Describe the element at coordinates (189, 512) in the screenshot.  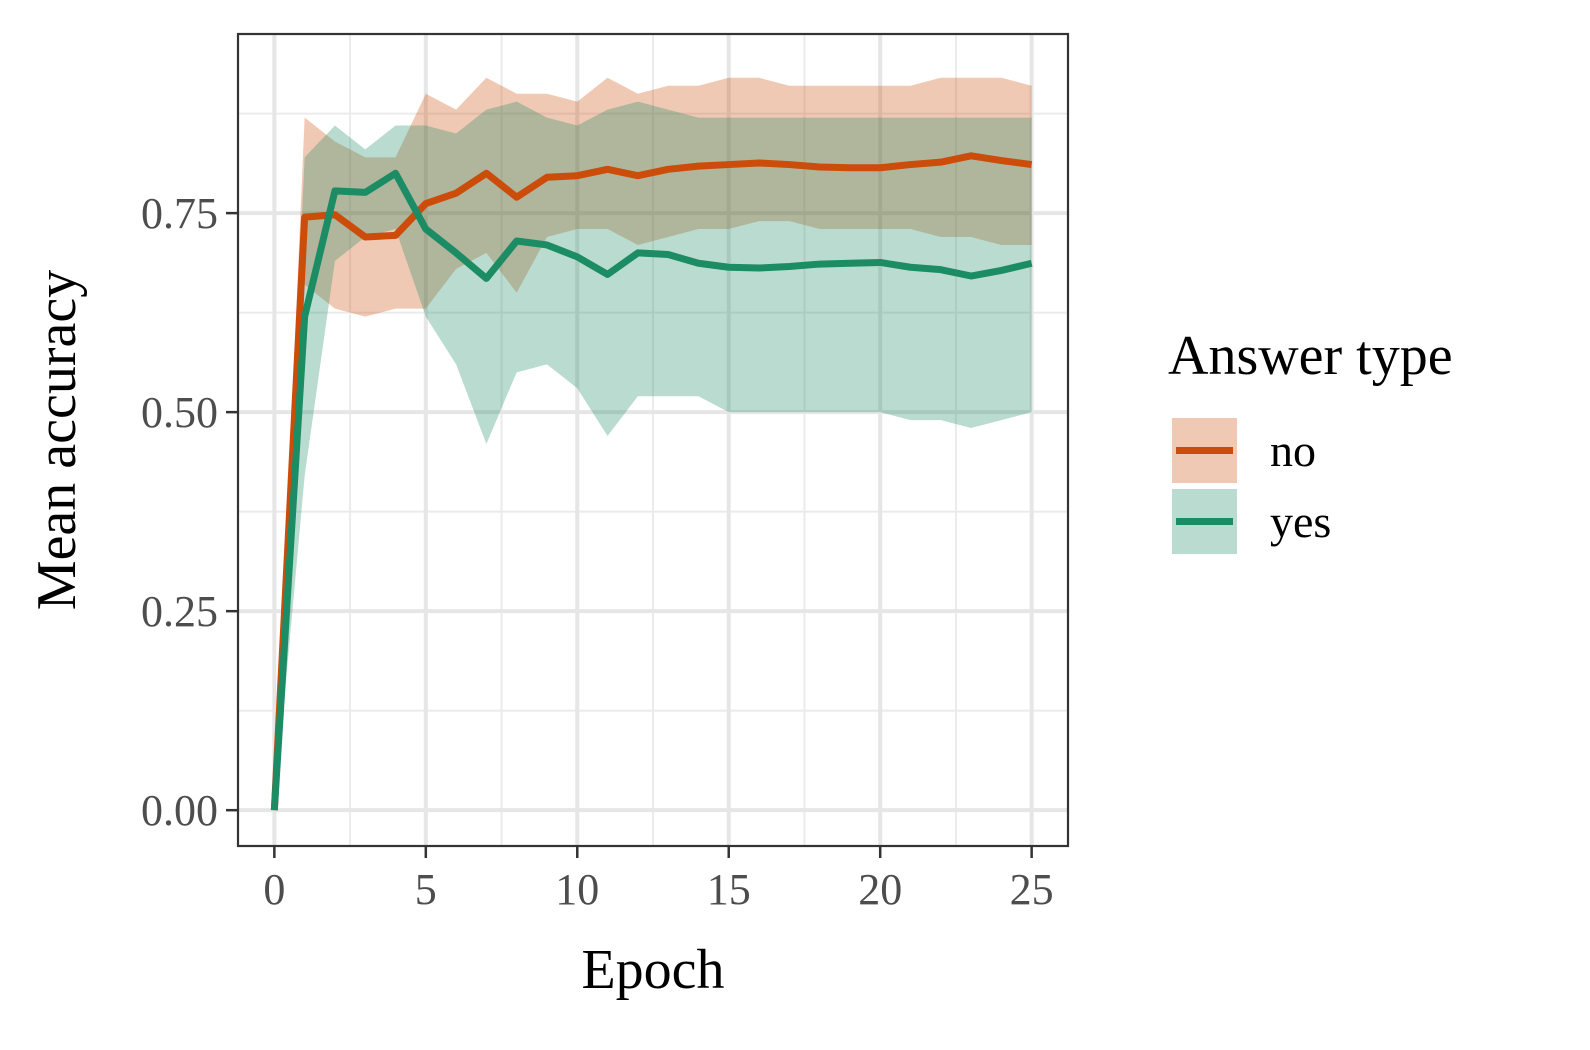
I see `y-axis: 0.00 0.25 0.50 0.75` at that location.